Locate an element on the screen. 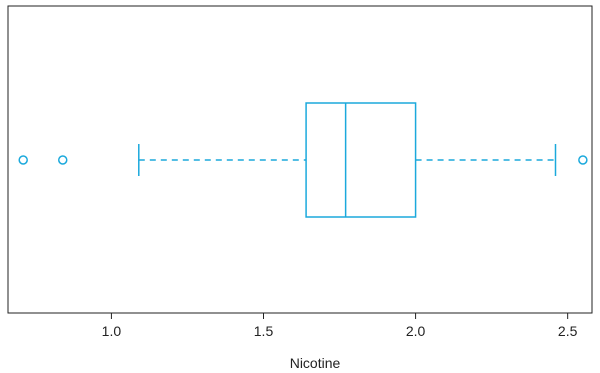  x-tick-label: 2.5 is located at coordinates (568, 331).